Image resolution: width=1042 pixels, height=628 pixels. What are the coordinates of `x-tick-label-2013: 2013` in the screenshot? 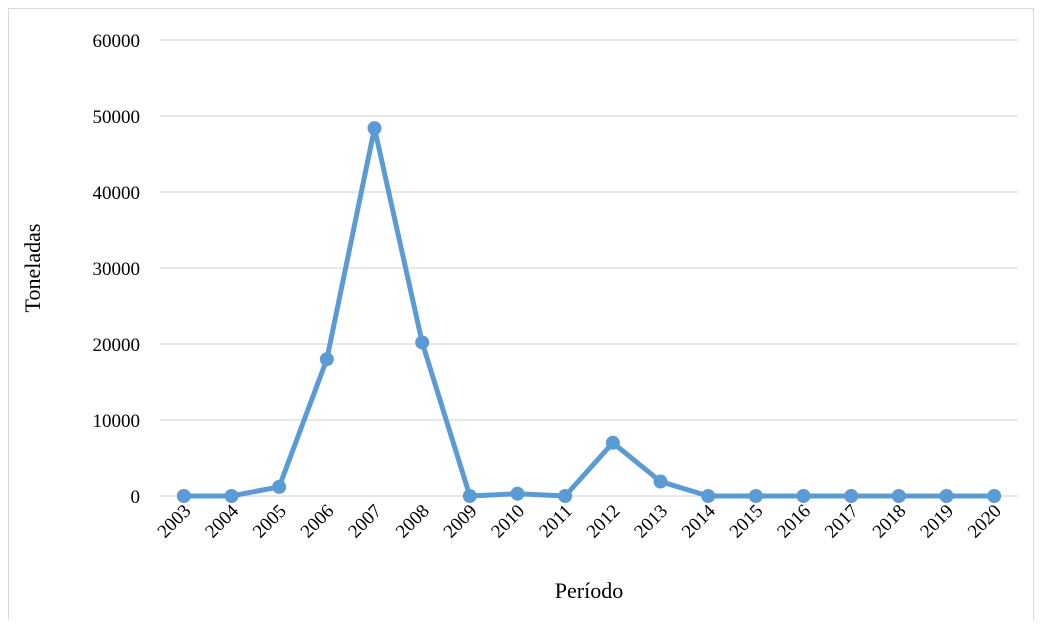 It's located at (651, 522).